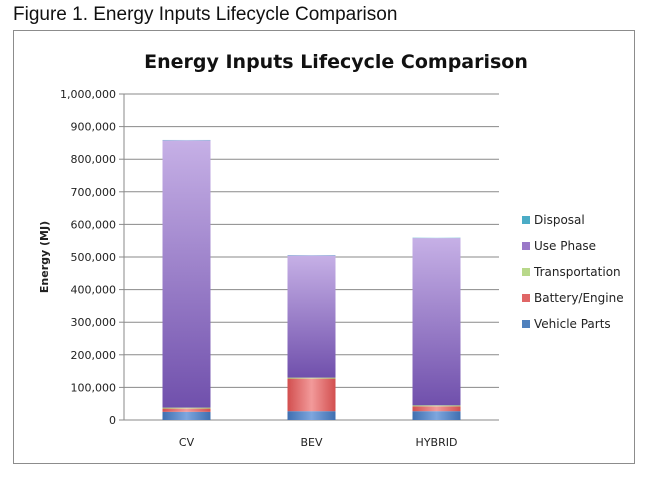  Describe the element at coordinates (572, 324) in the screenshot. I see `legend-label: Vehicle Parts` at that location.